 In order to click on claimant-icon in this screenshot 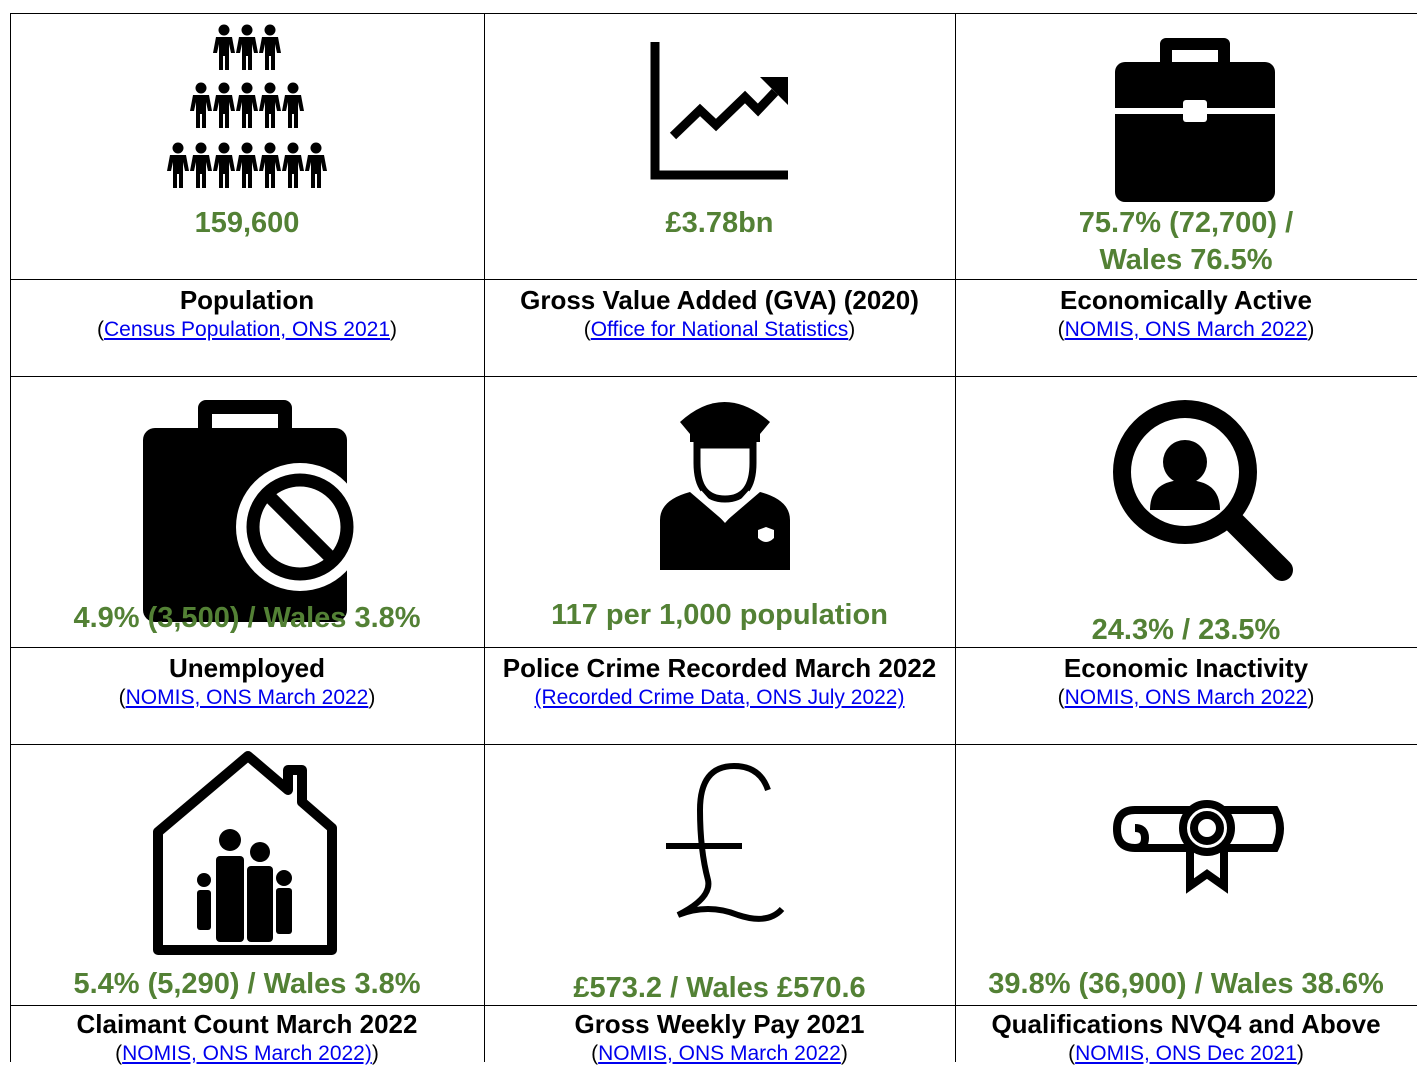, I will do `click(245, 853)`.